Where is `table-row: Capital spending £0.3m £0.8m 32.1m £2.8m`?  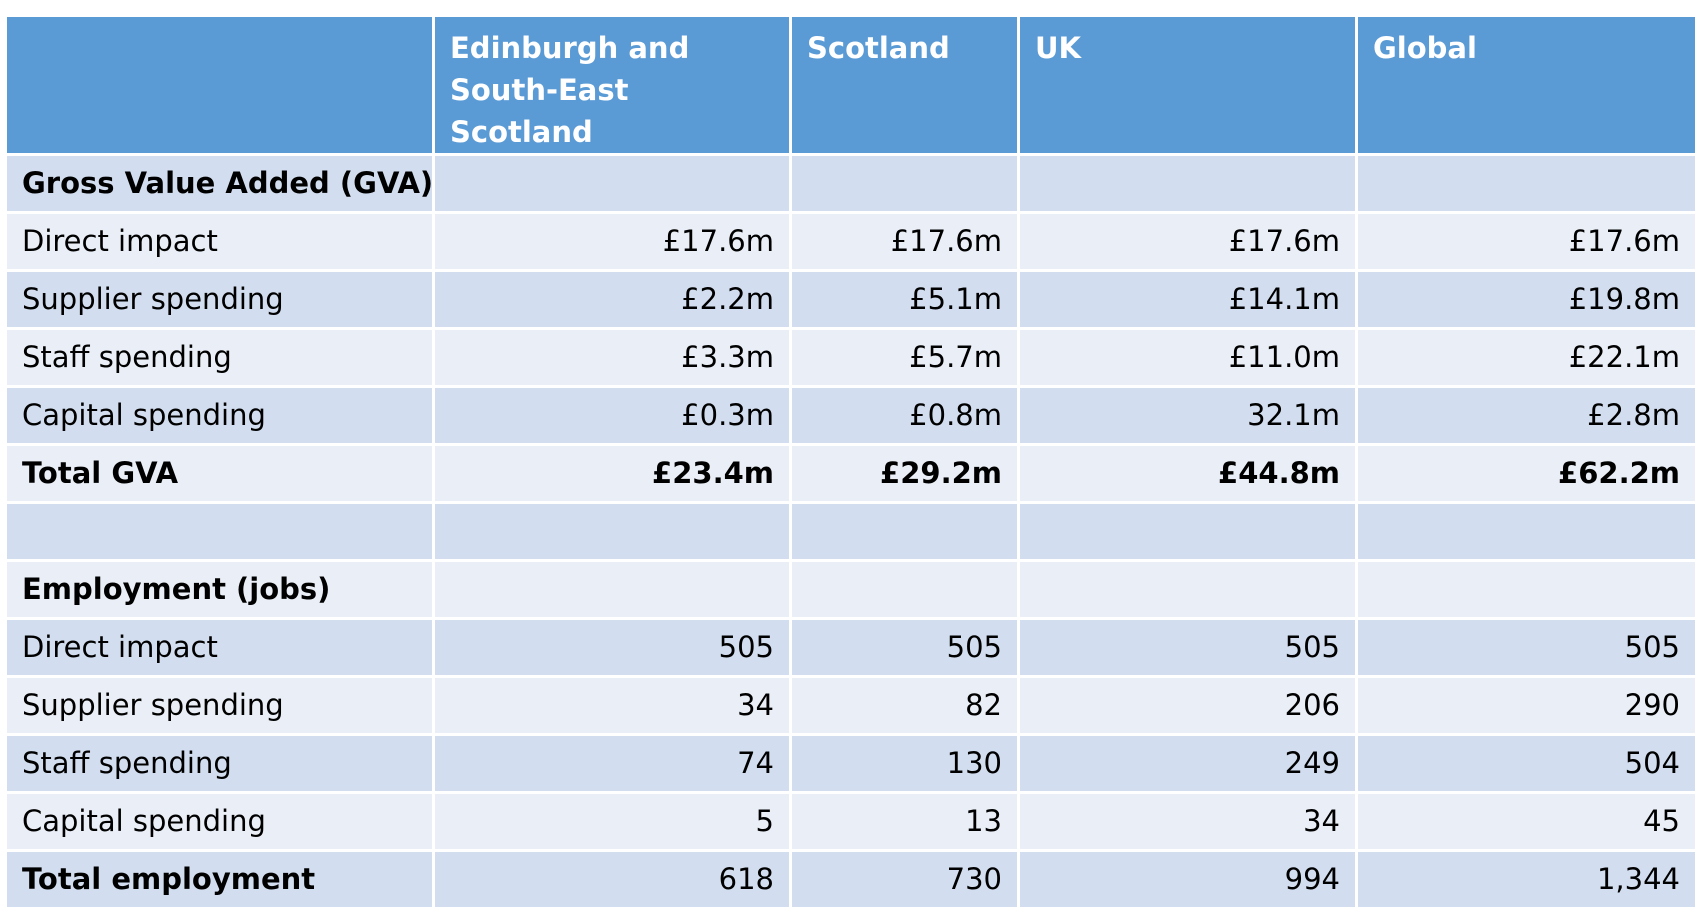 table-row: Capital spending £0.3m £0.8m 32.1m £2.8m is located at coordinates (851, 415).